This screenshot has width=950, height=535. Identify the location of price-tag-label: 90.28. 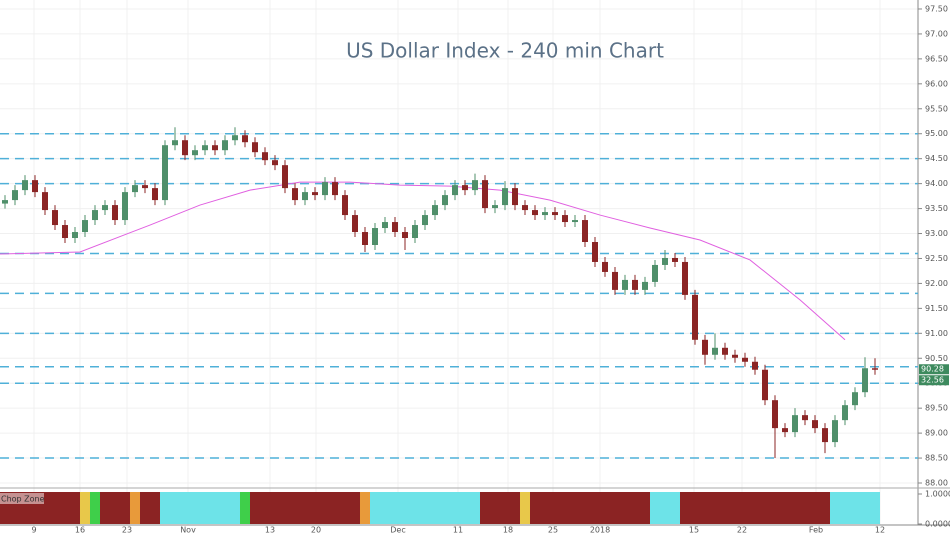
(932, 369).